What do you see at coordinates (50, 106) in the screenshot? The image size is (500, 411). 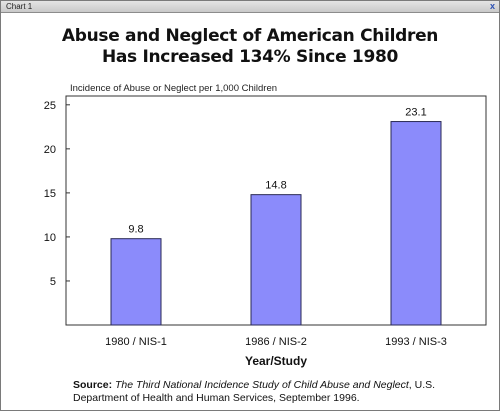 I see `y-tick-label: 25` at bounding box center [50, 106].